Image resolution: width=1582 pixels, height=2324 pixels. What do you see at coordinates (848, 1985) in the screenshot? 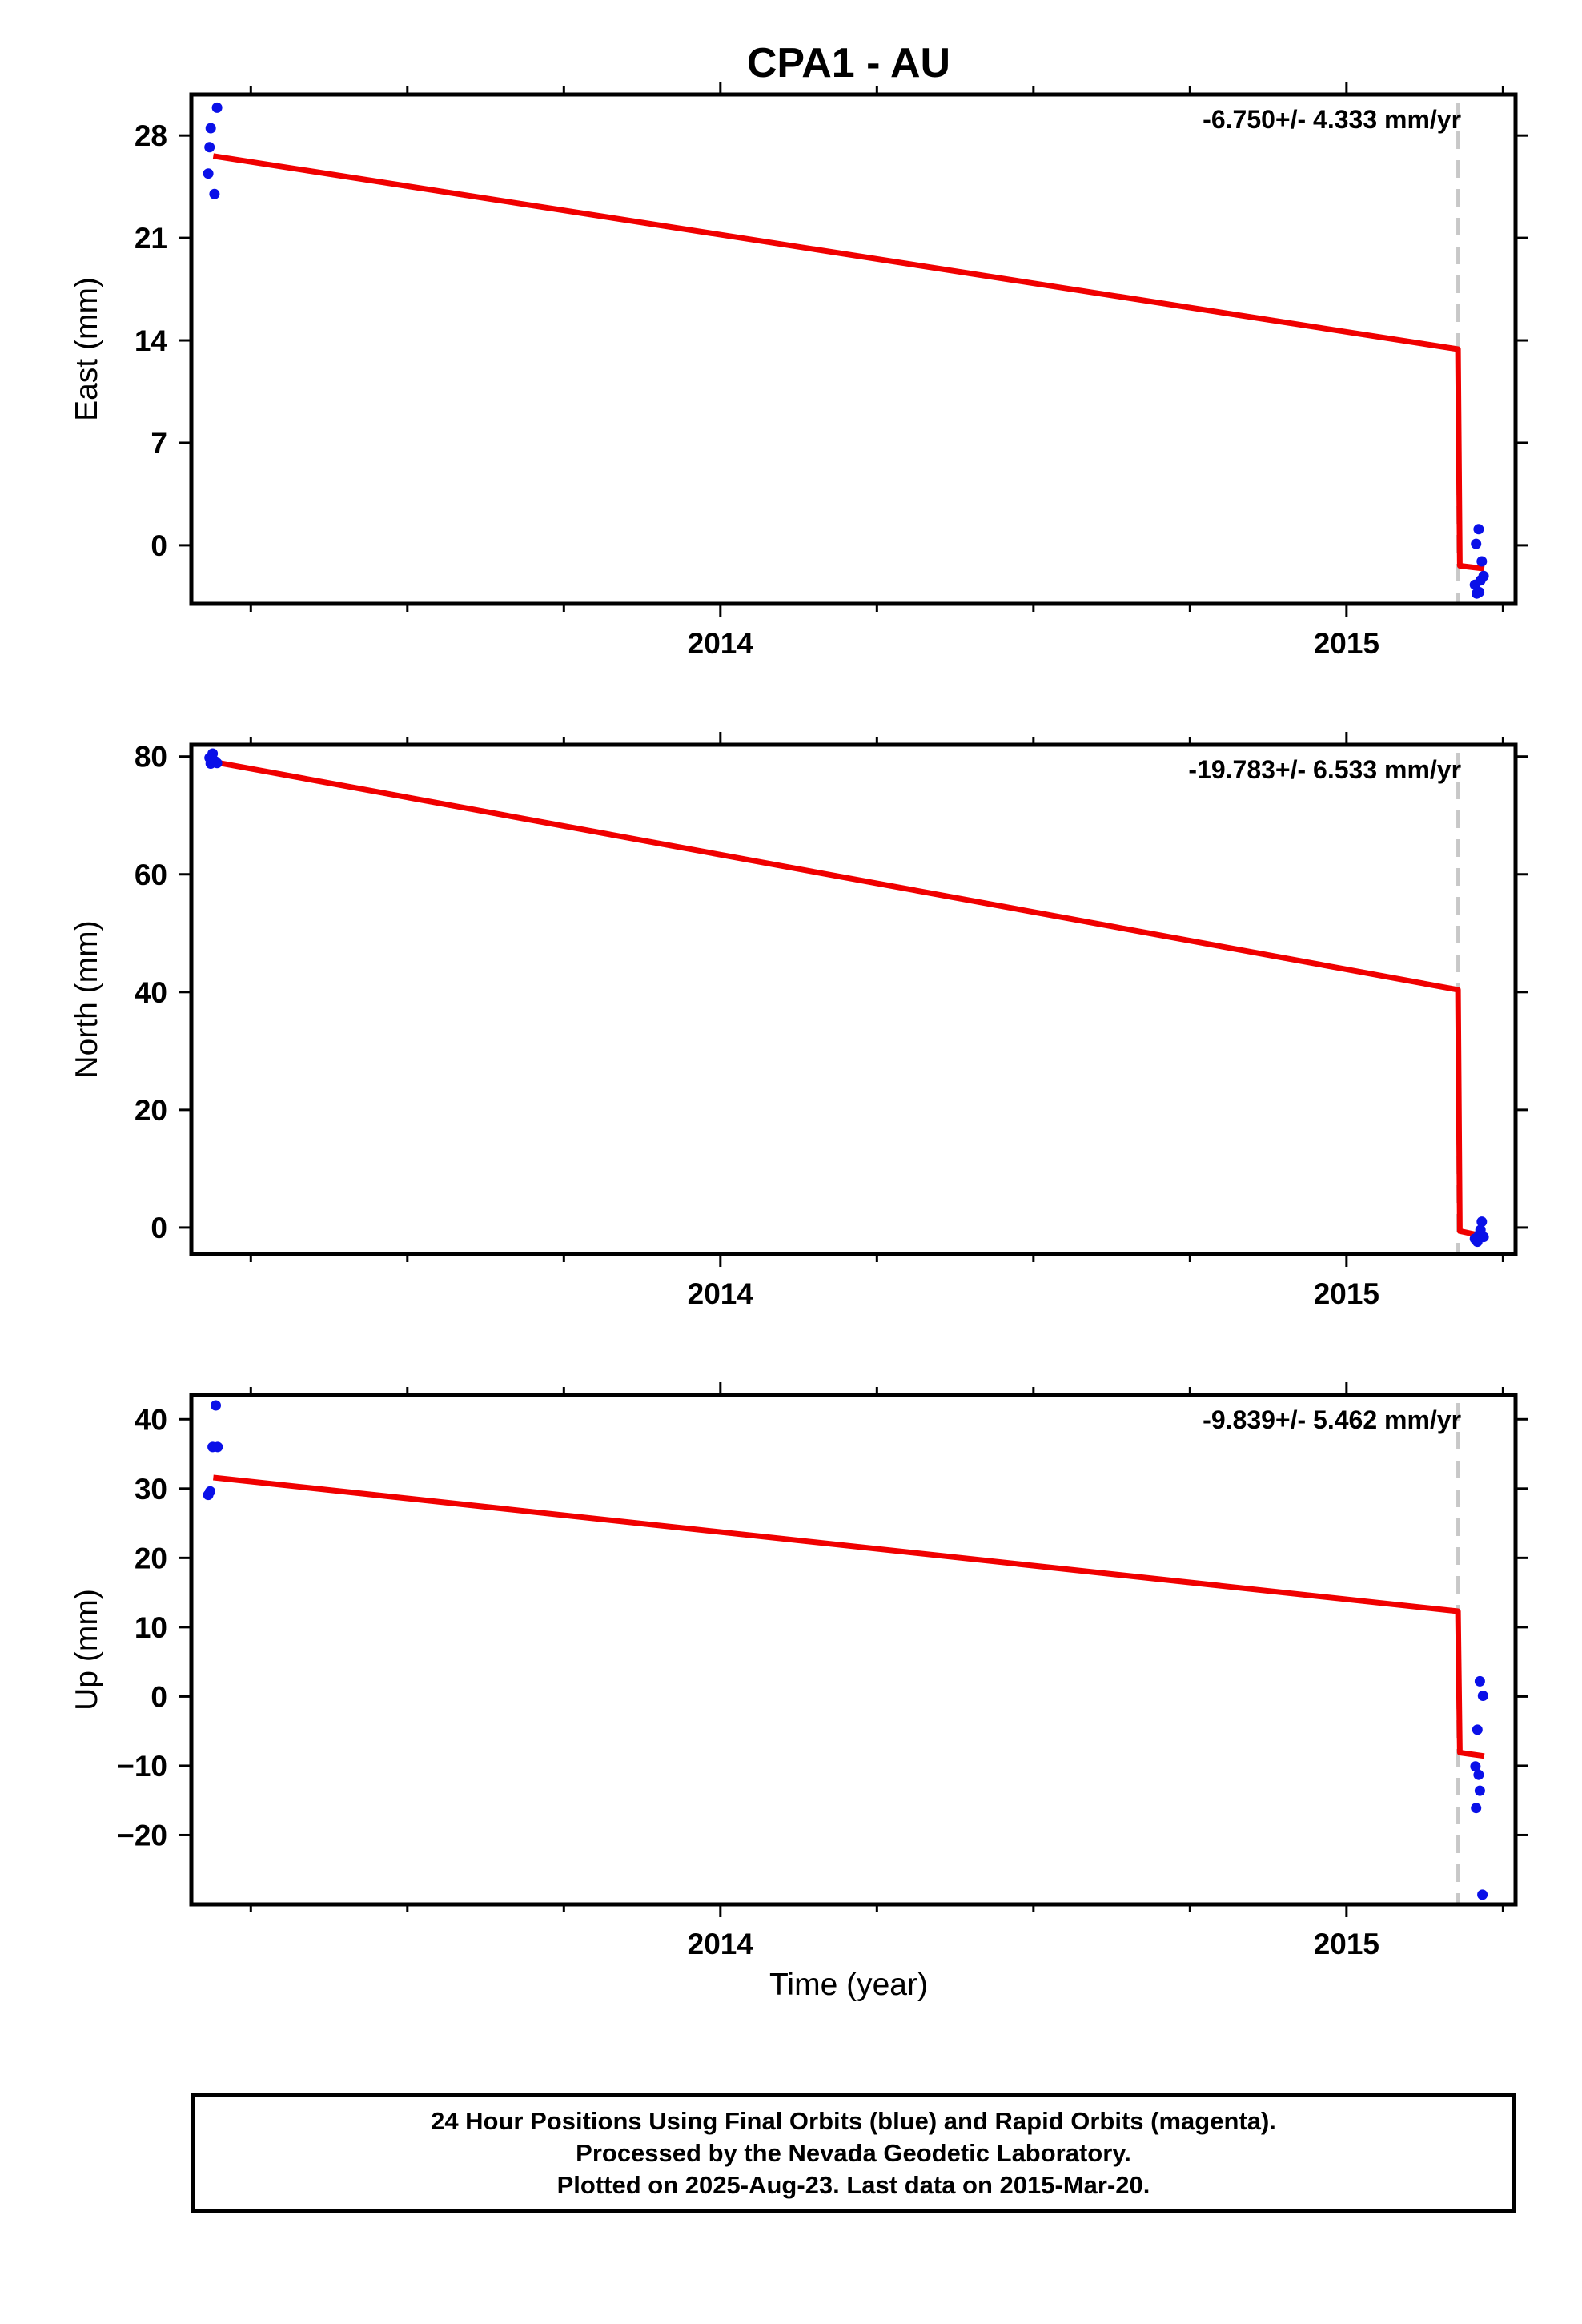
I see `x-axis-label: Time (year)` at bounding box center [848, 1985].